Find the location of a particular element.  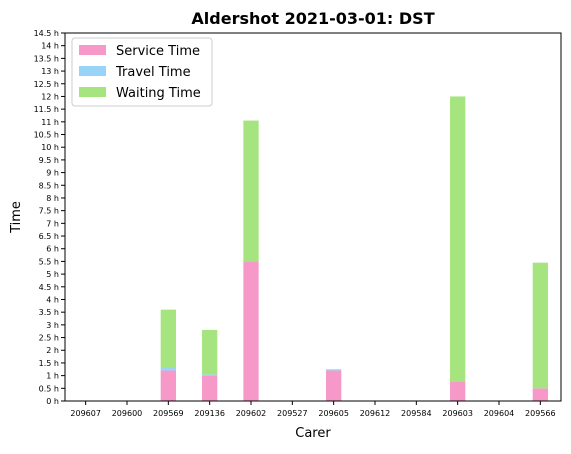

y-tick-label: 12 h is located at coordinates (50, 96).